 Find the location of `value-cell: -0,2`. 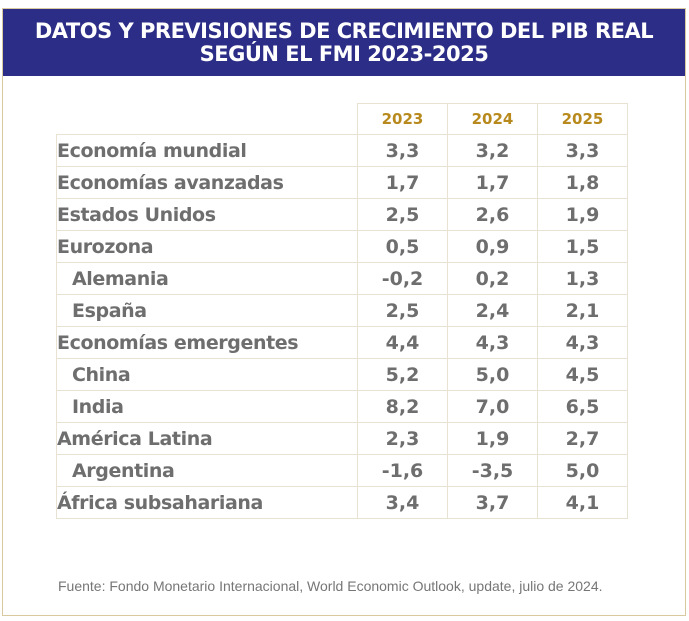

value-cell: -0,2 is located at coordinates (402, 278).